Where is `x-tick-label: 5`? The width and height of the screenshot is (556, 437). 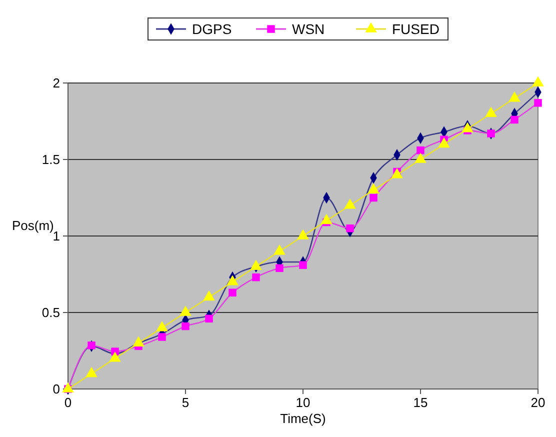 x-tick-label: 5 is located at coordinates (186, 402).